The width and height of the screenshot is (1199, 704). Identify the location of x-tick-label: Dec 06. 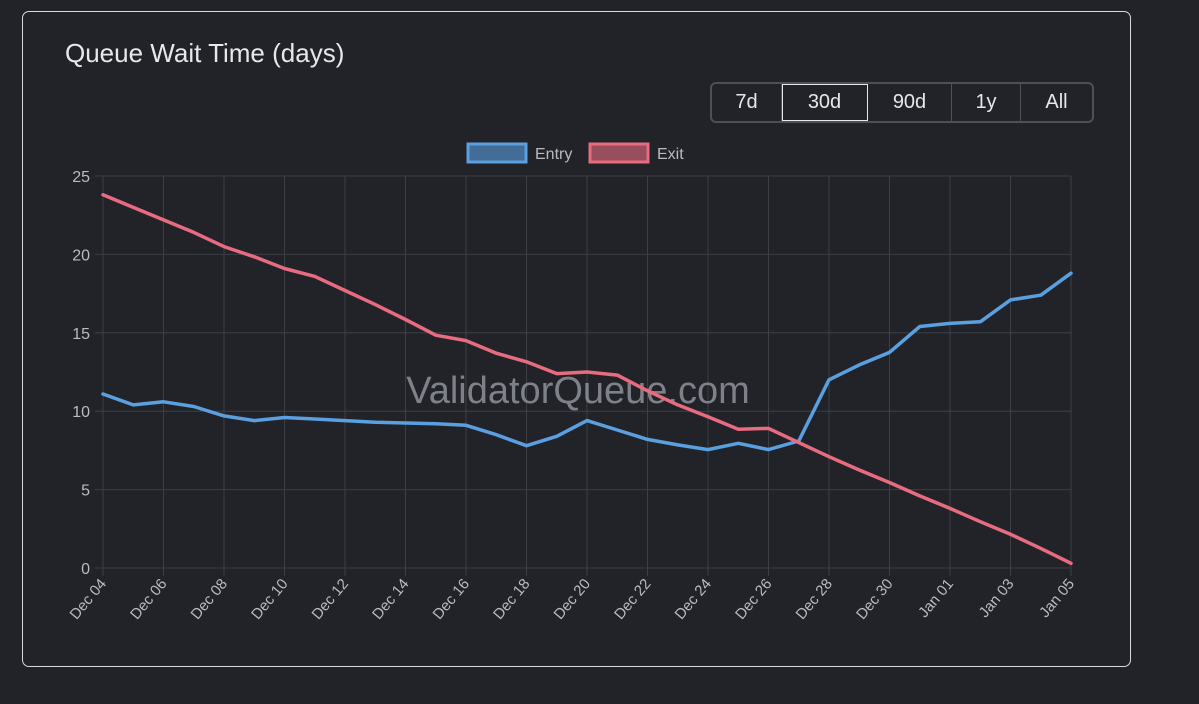
(149, 599).